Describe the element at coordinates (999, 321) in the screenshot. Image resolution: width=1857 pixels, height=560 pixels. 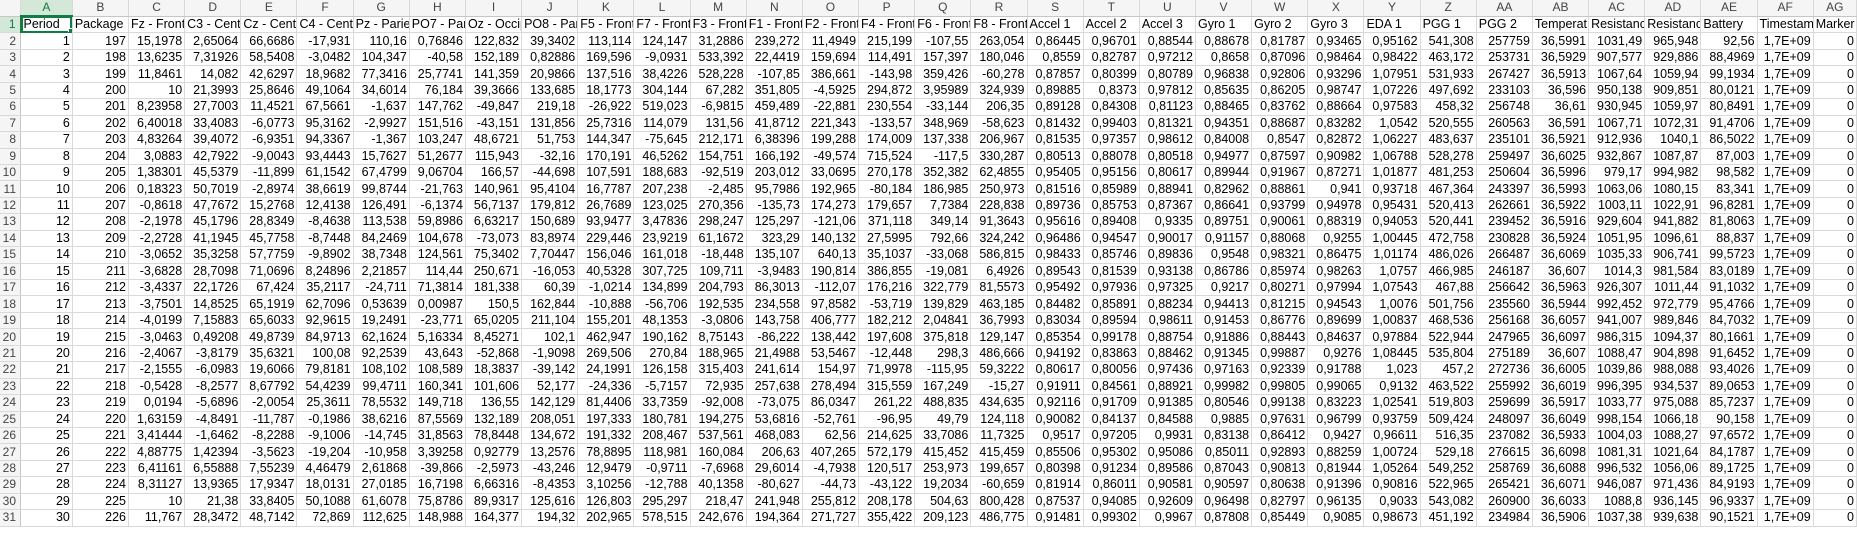
I see `data-cell: 36,7993` at that location.